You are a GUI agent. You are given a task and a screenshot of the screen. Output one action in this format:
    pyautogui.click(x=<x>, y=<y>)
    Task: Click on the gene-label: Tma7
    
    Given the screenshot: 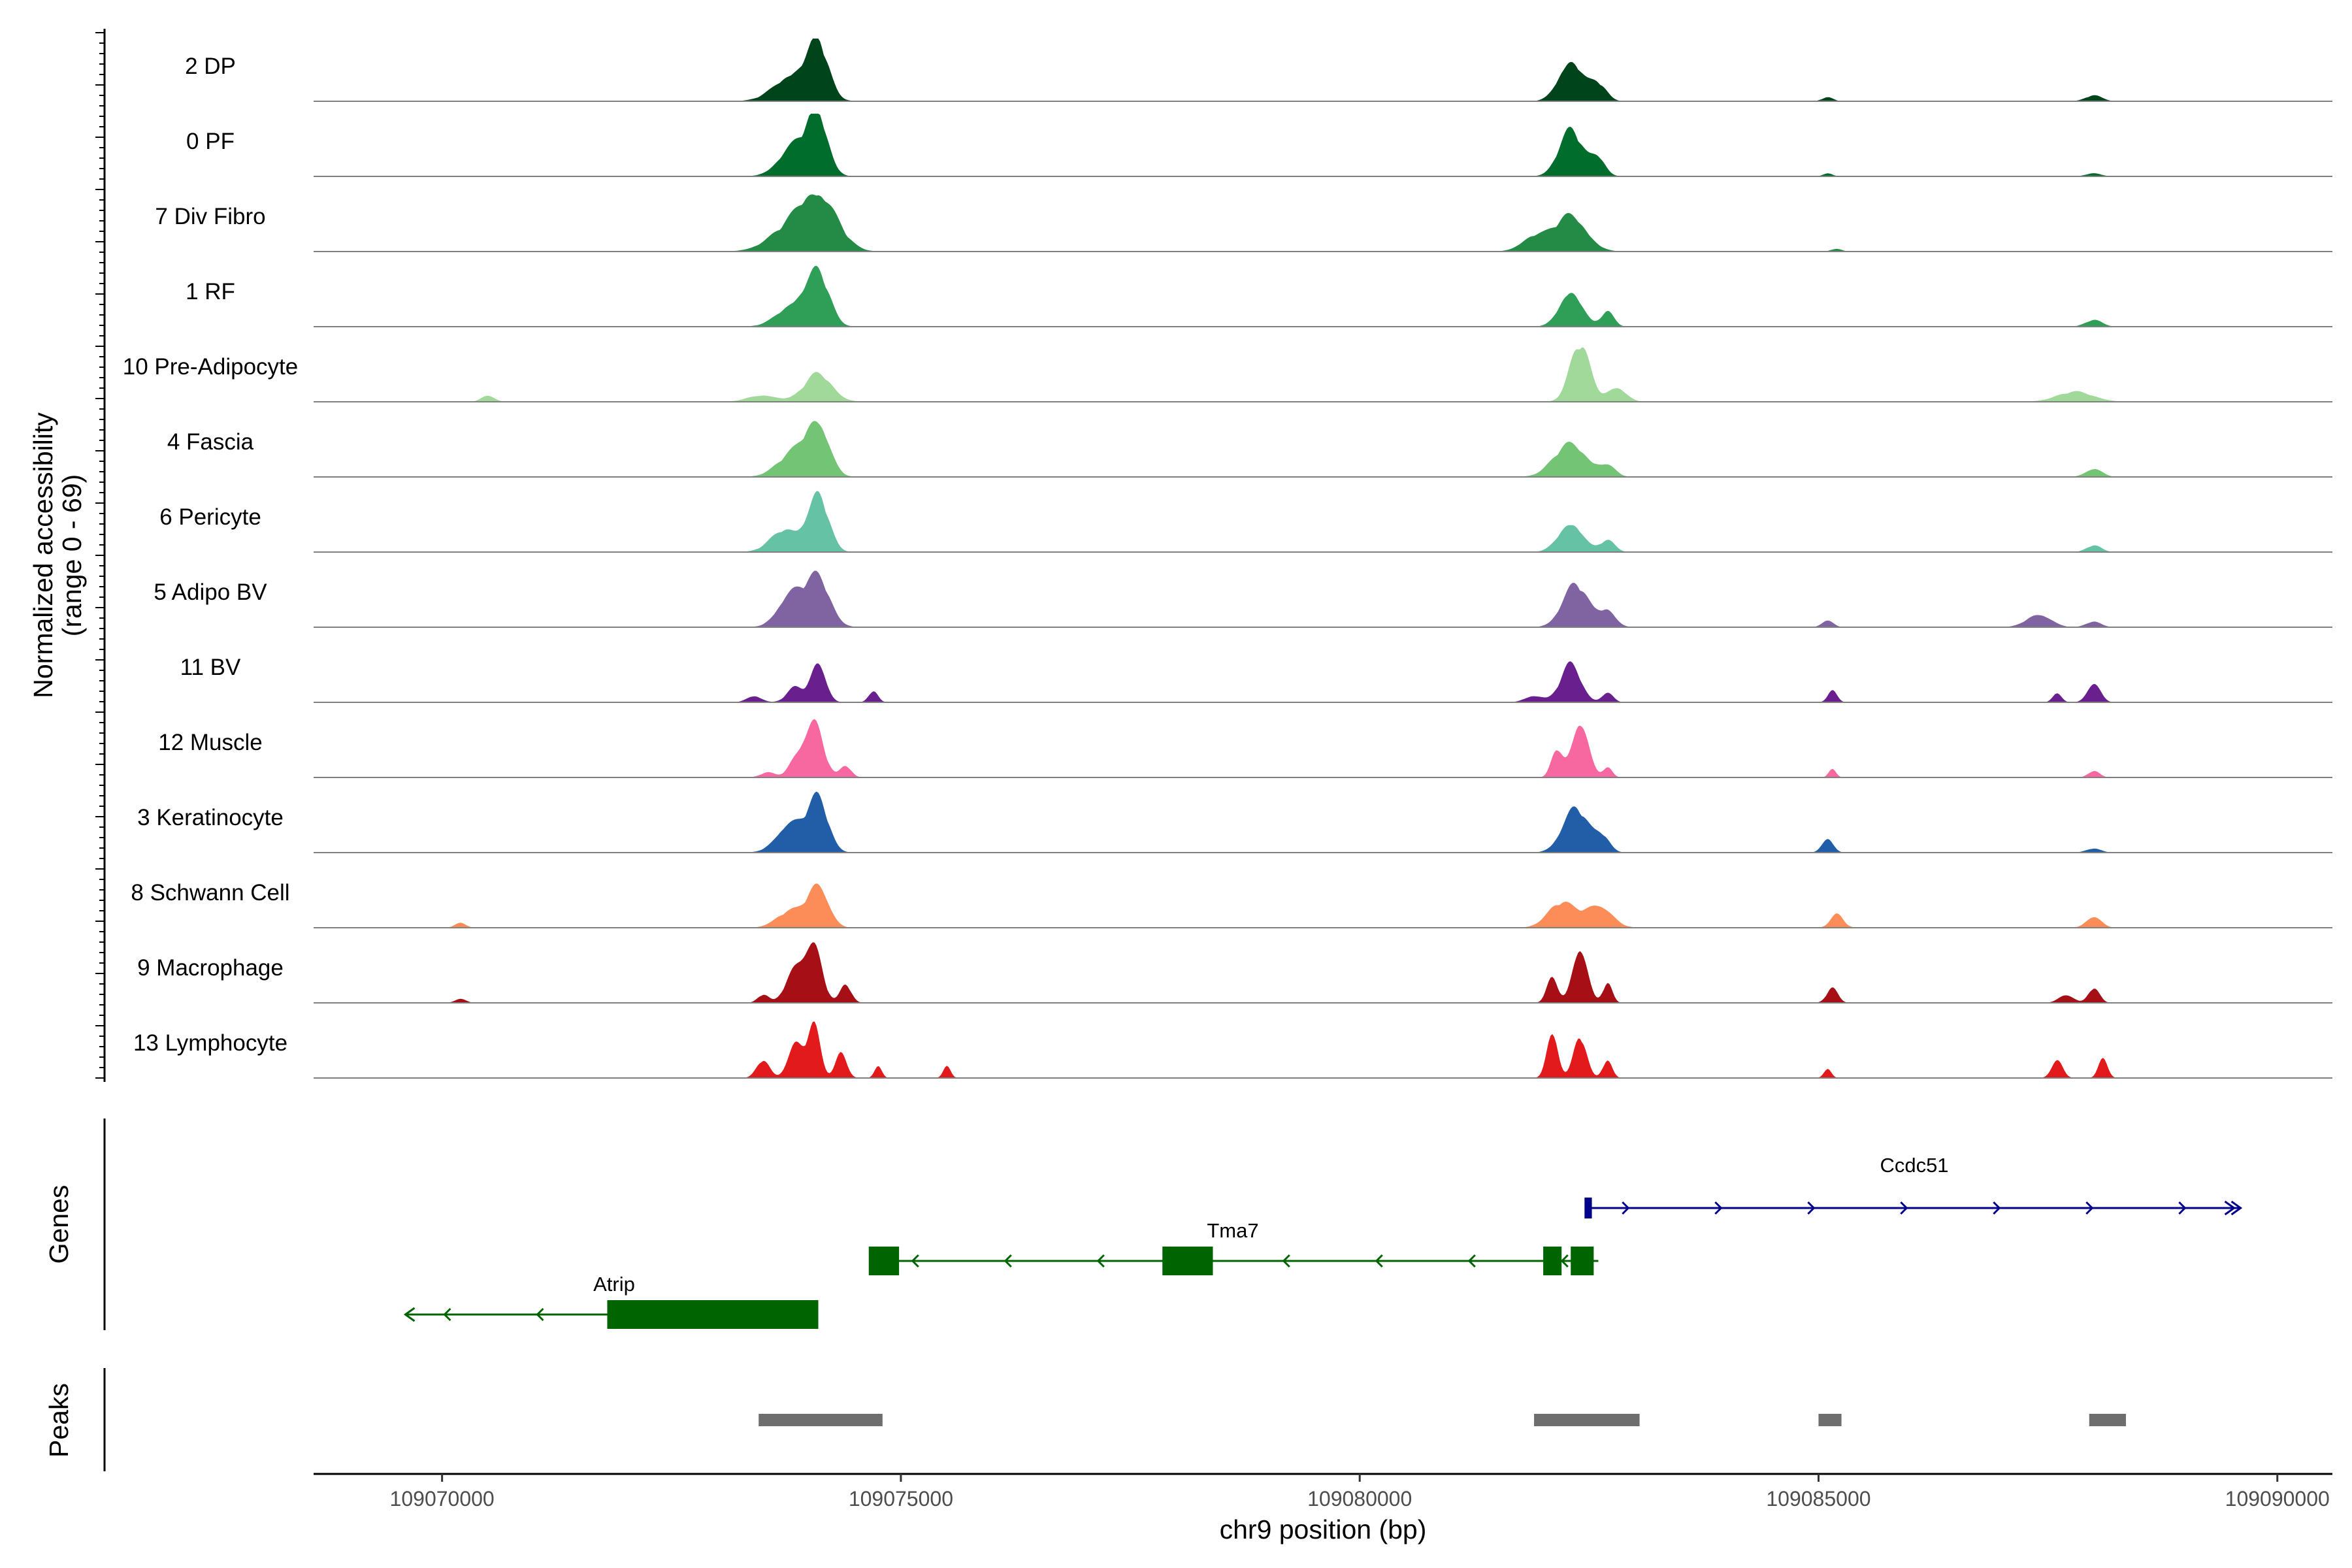 What is the action you would take?
    pyautogui.click(x=1232, y=1230)
    